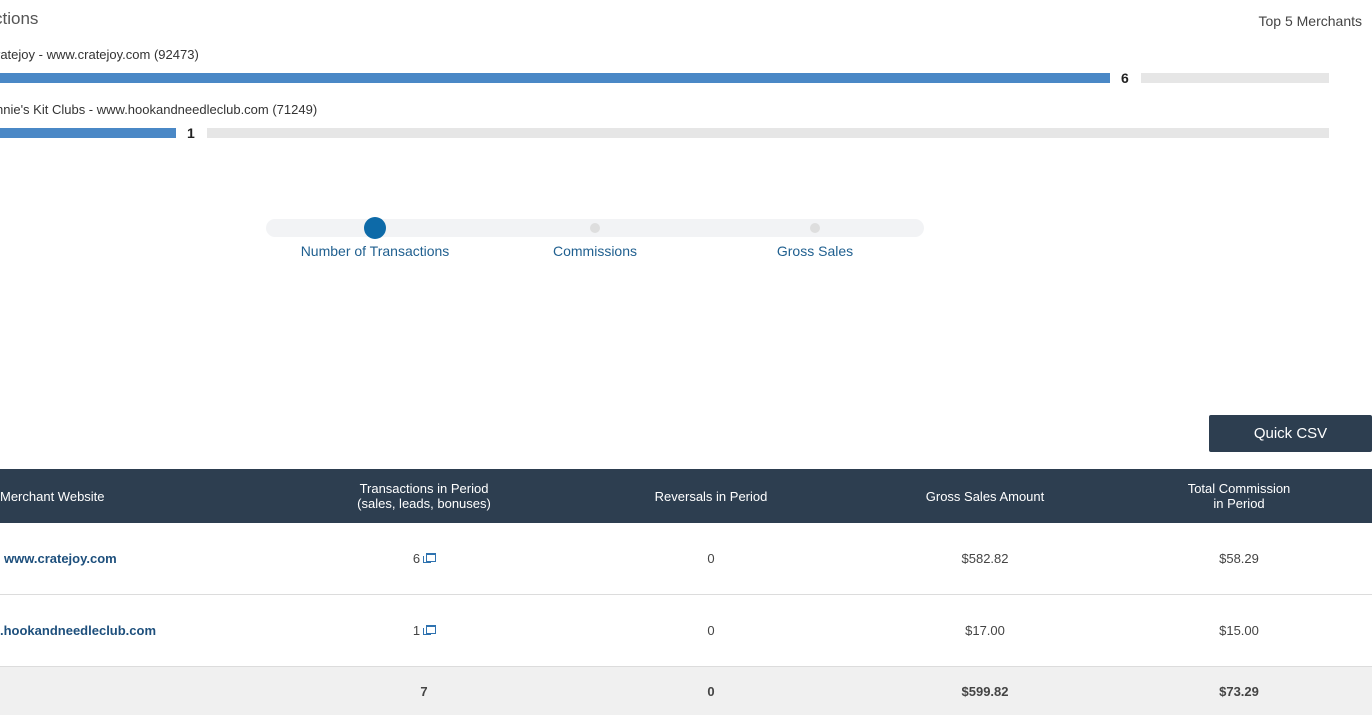 The image size is (1372, 728). Describe the element at coordinates (416, 630) in the screenshot. I see `transactions-count: 1` at that location.